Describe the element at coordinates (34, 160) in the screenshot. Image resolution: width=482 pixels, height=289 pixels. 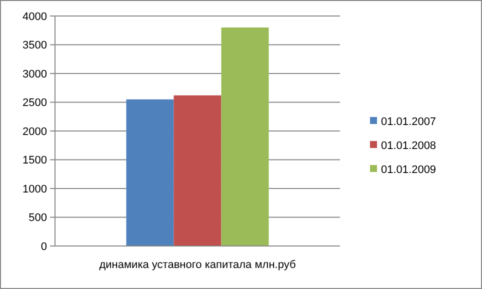
I see `y-tick-label: 1500` at that location.